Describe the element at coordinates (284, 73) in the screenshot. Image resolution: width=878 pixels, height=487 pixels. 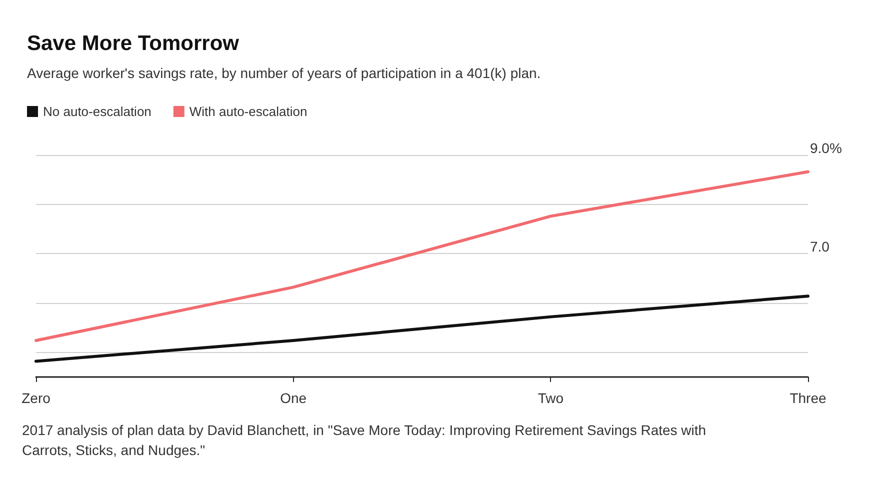
I see `chart-subtitle: Average worker's savings rate, by number of years of participation in a 401(k) plan.` at that location.